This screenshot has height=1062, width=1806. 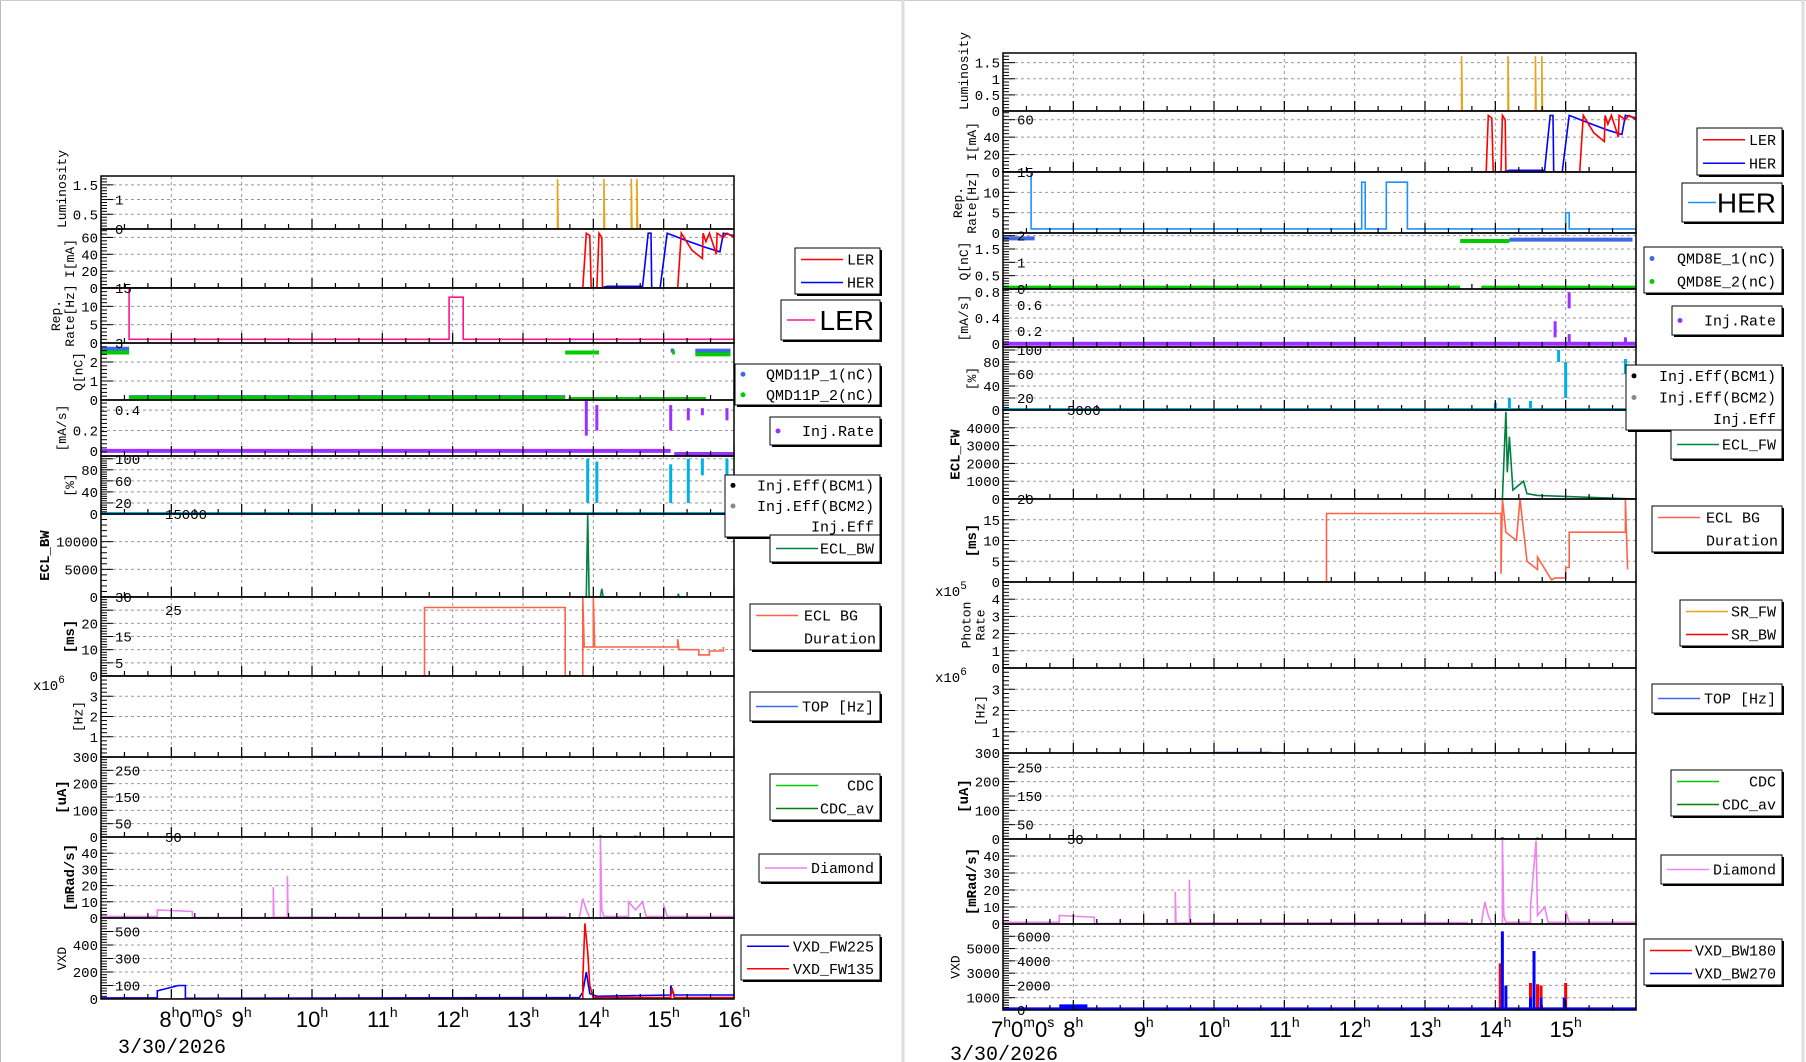 I want to click on x-tick-label: 7h0m0s, so click(x=1022, y=1028).